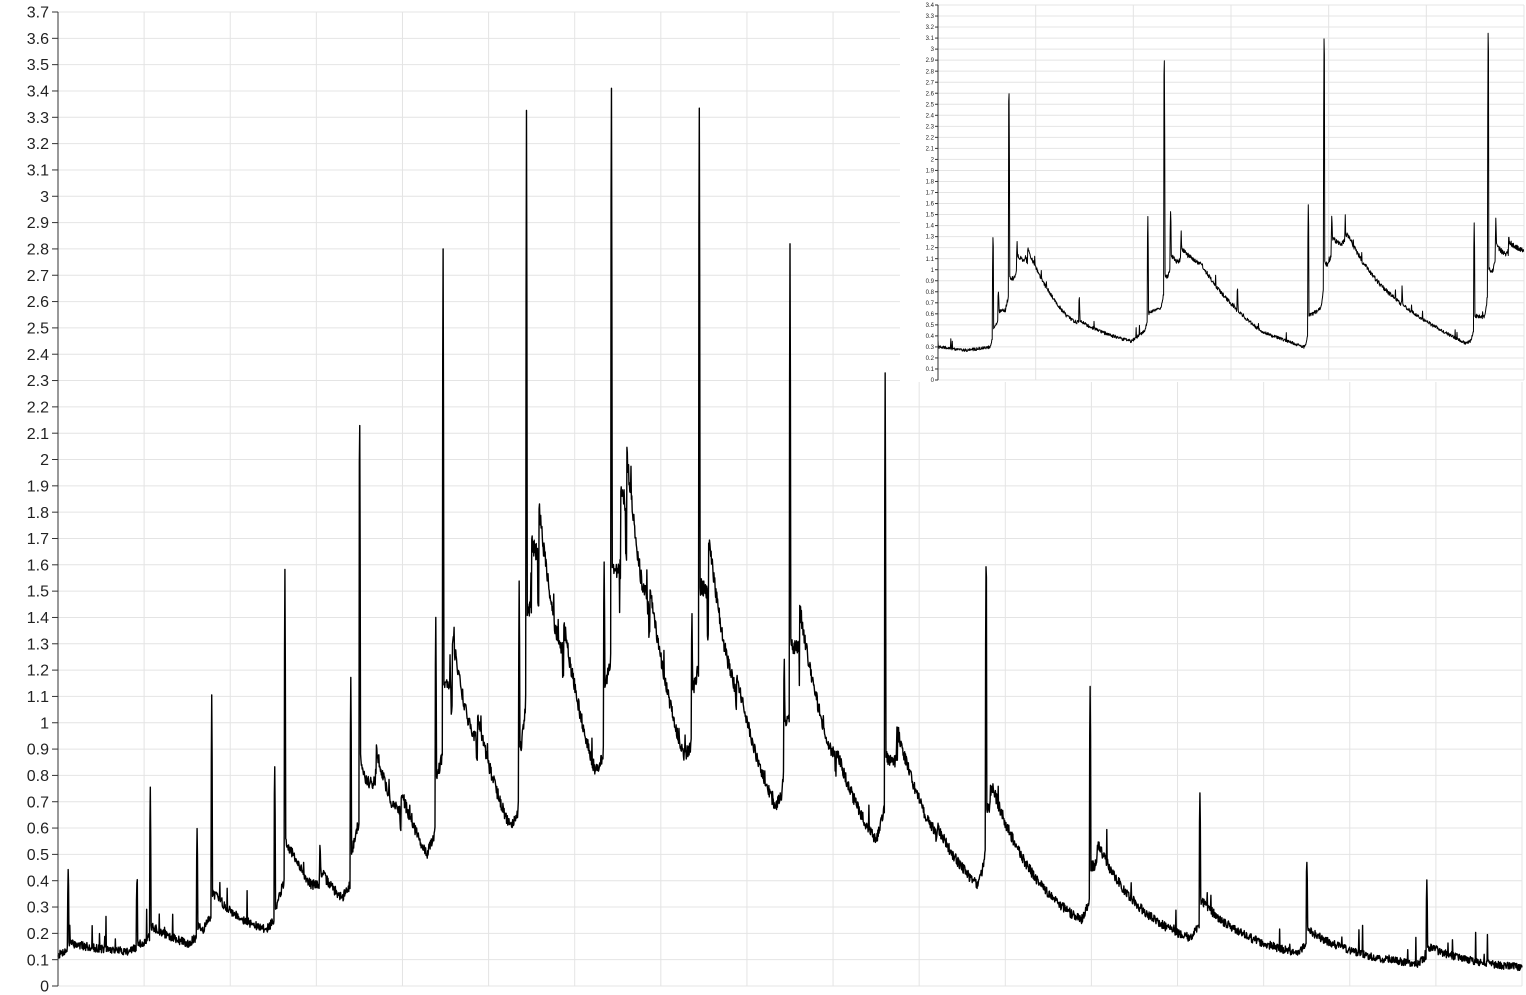  Describe the element at coordinates (38, 65) in the screenshot. I see `y-tick-label: 3.5` at that location.